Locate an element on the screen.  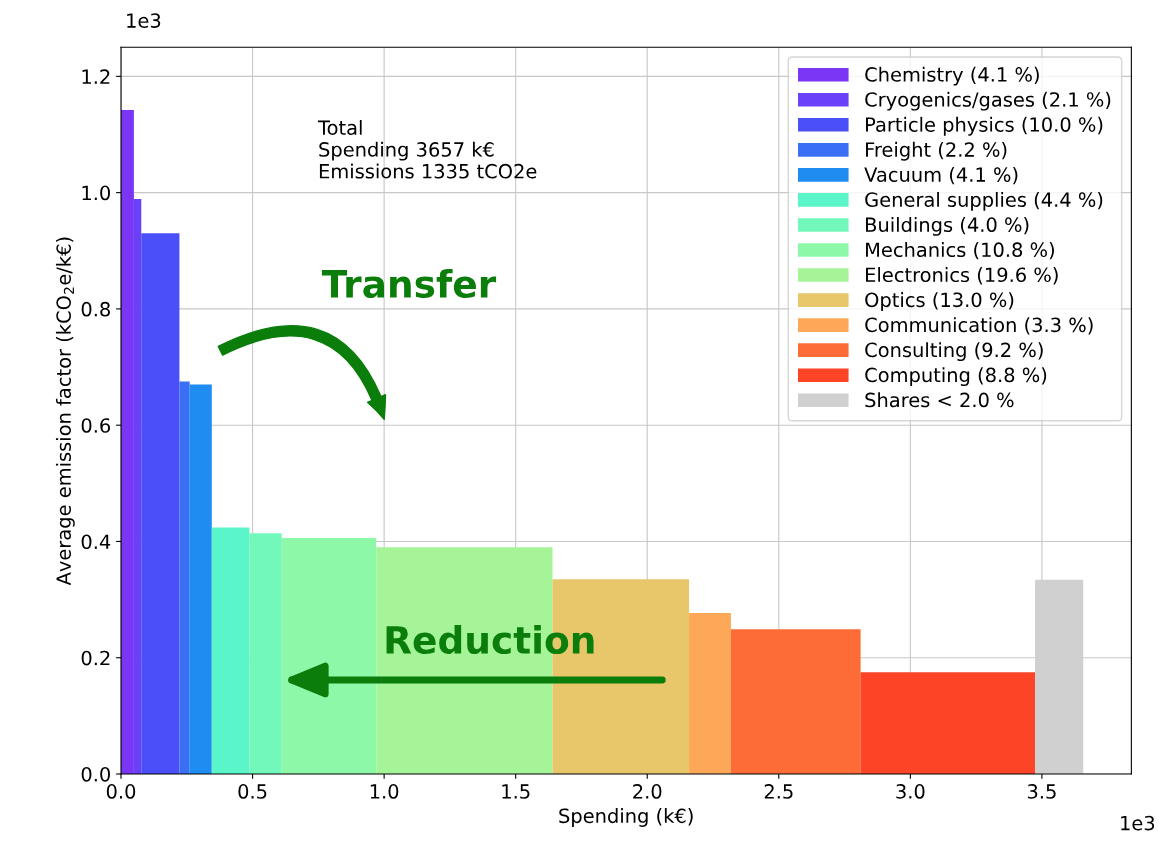
y-tick-label: 1.2 is located at coordinates (96, 76).